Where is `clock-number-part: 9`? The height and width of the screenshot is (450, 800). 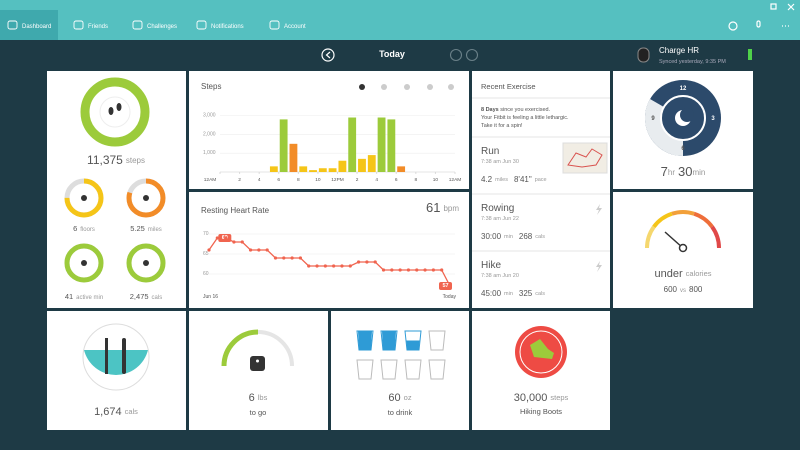 clock-number-part: 9 is located at coordinates (653, 119).